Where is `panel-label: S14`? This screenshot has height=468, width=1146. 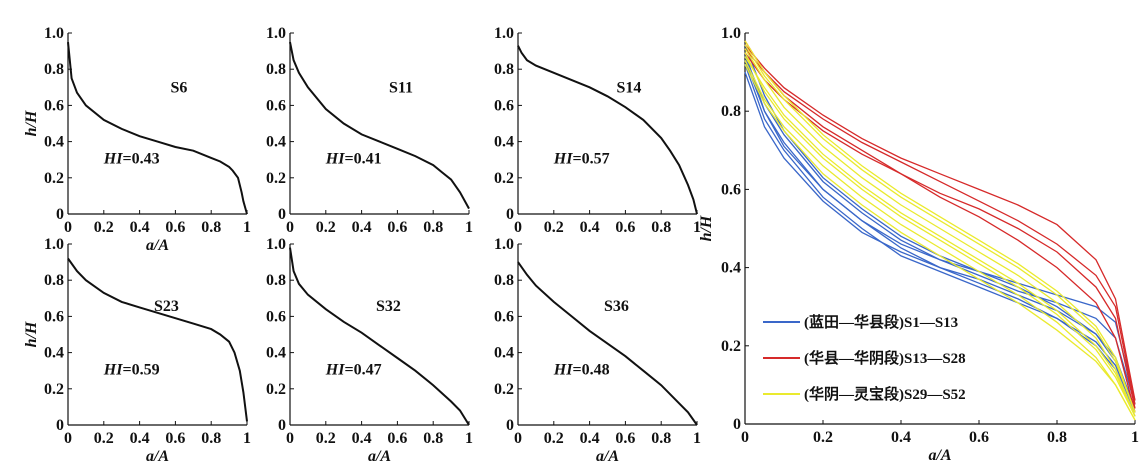 panel-label: S14 is located at coordinates (629, 88).